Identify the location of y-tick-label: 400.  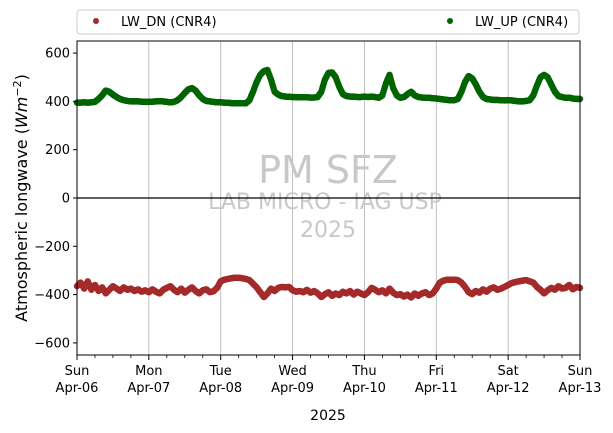
(57, 102).